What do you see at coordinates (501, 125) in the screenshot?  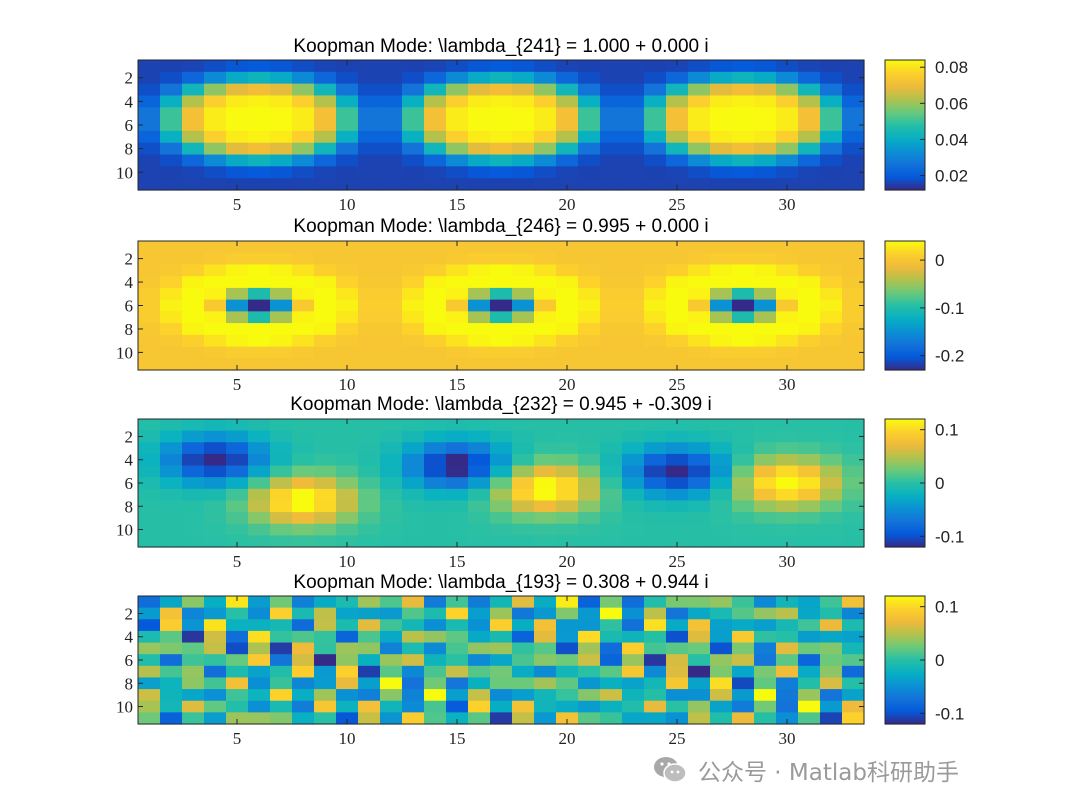 I see `heatmap-cells` at bounding box center [501, 125].